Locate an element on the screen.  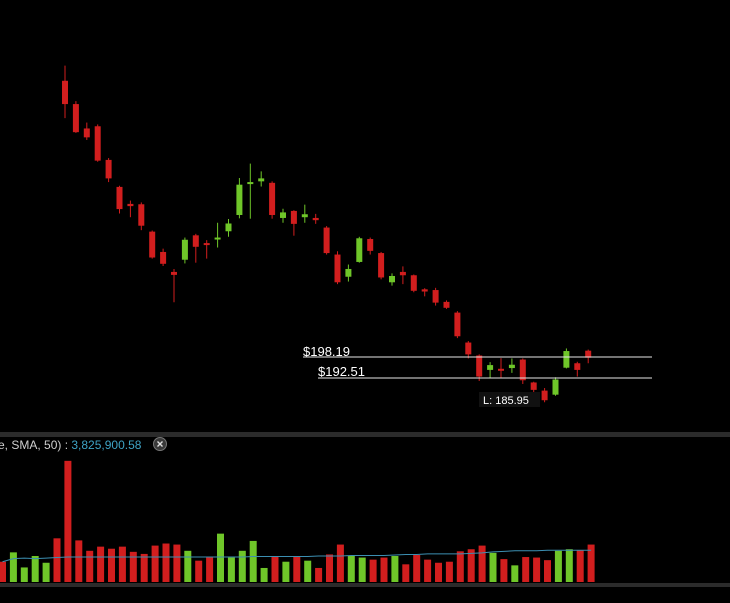
close-icon is located at coordinates (160, 444).